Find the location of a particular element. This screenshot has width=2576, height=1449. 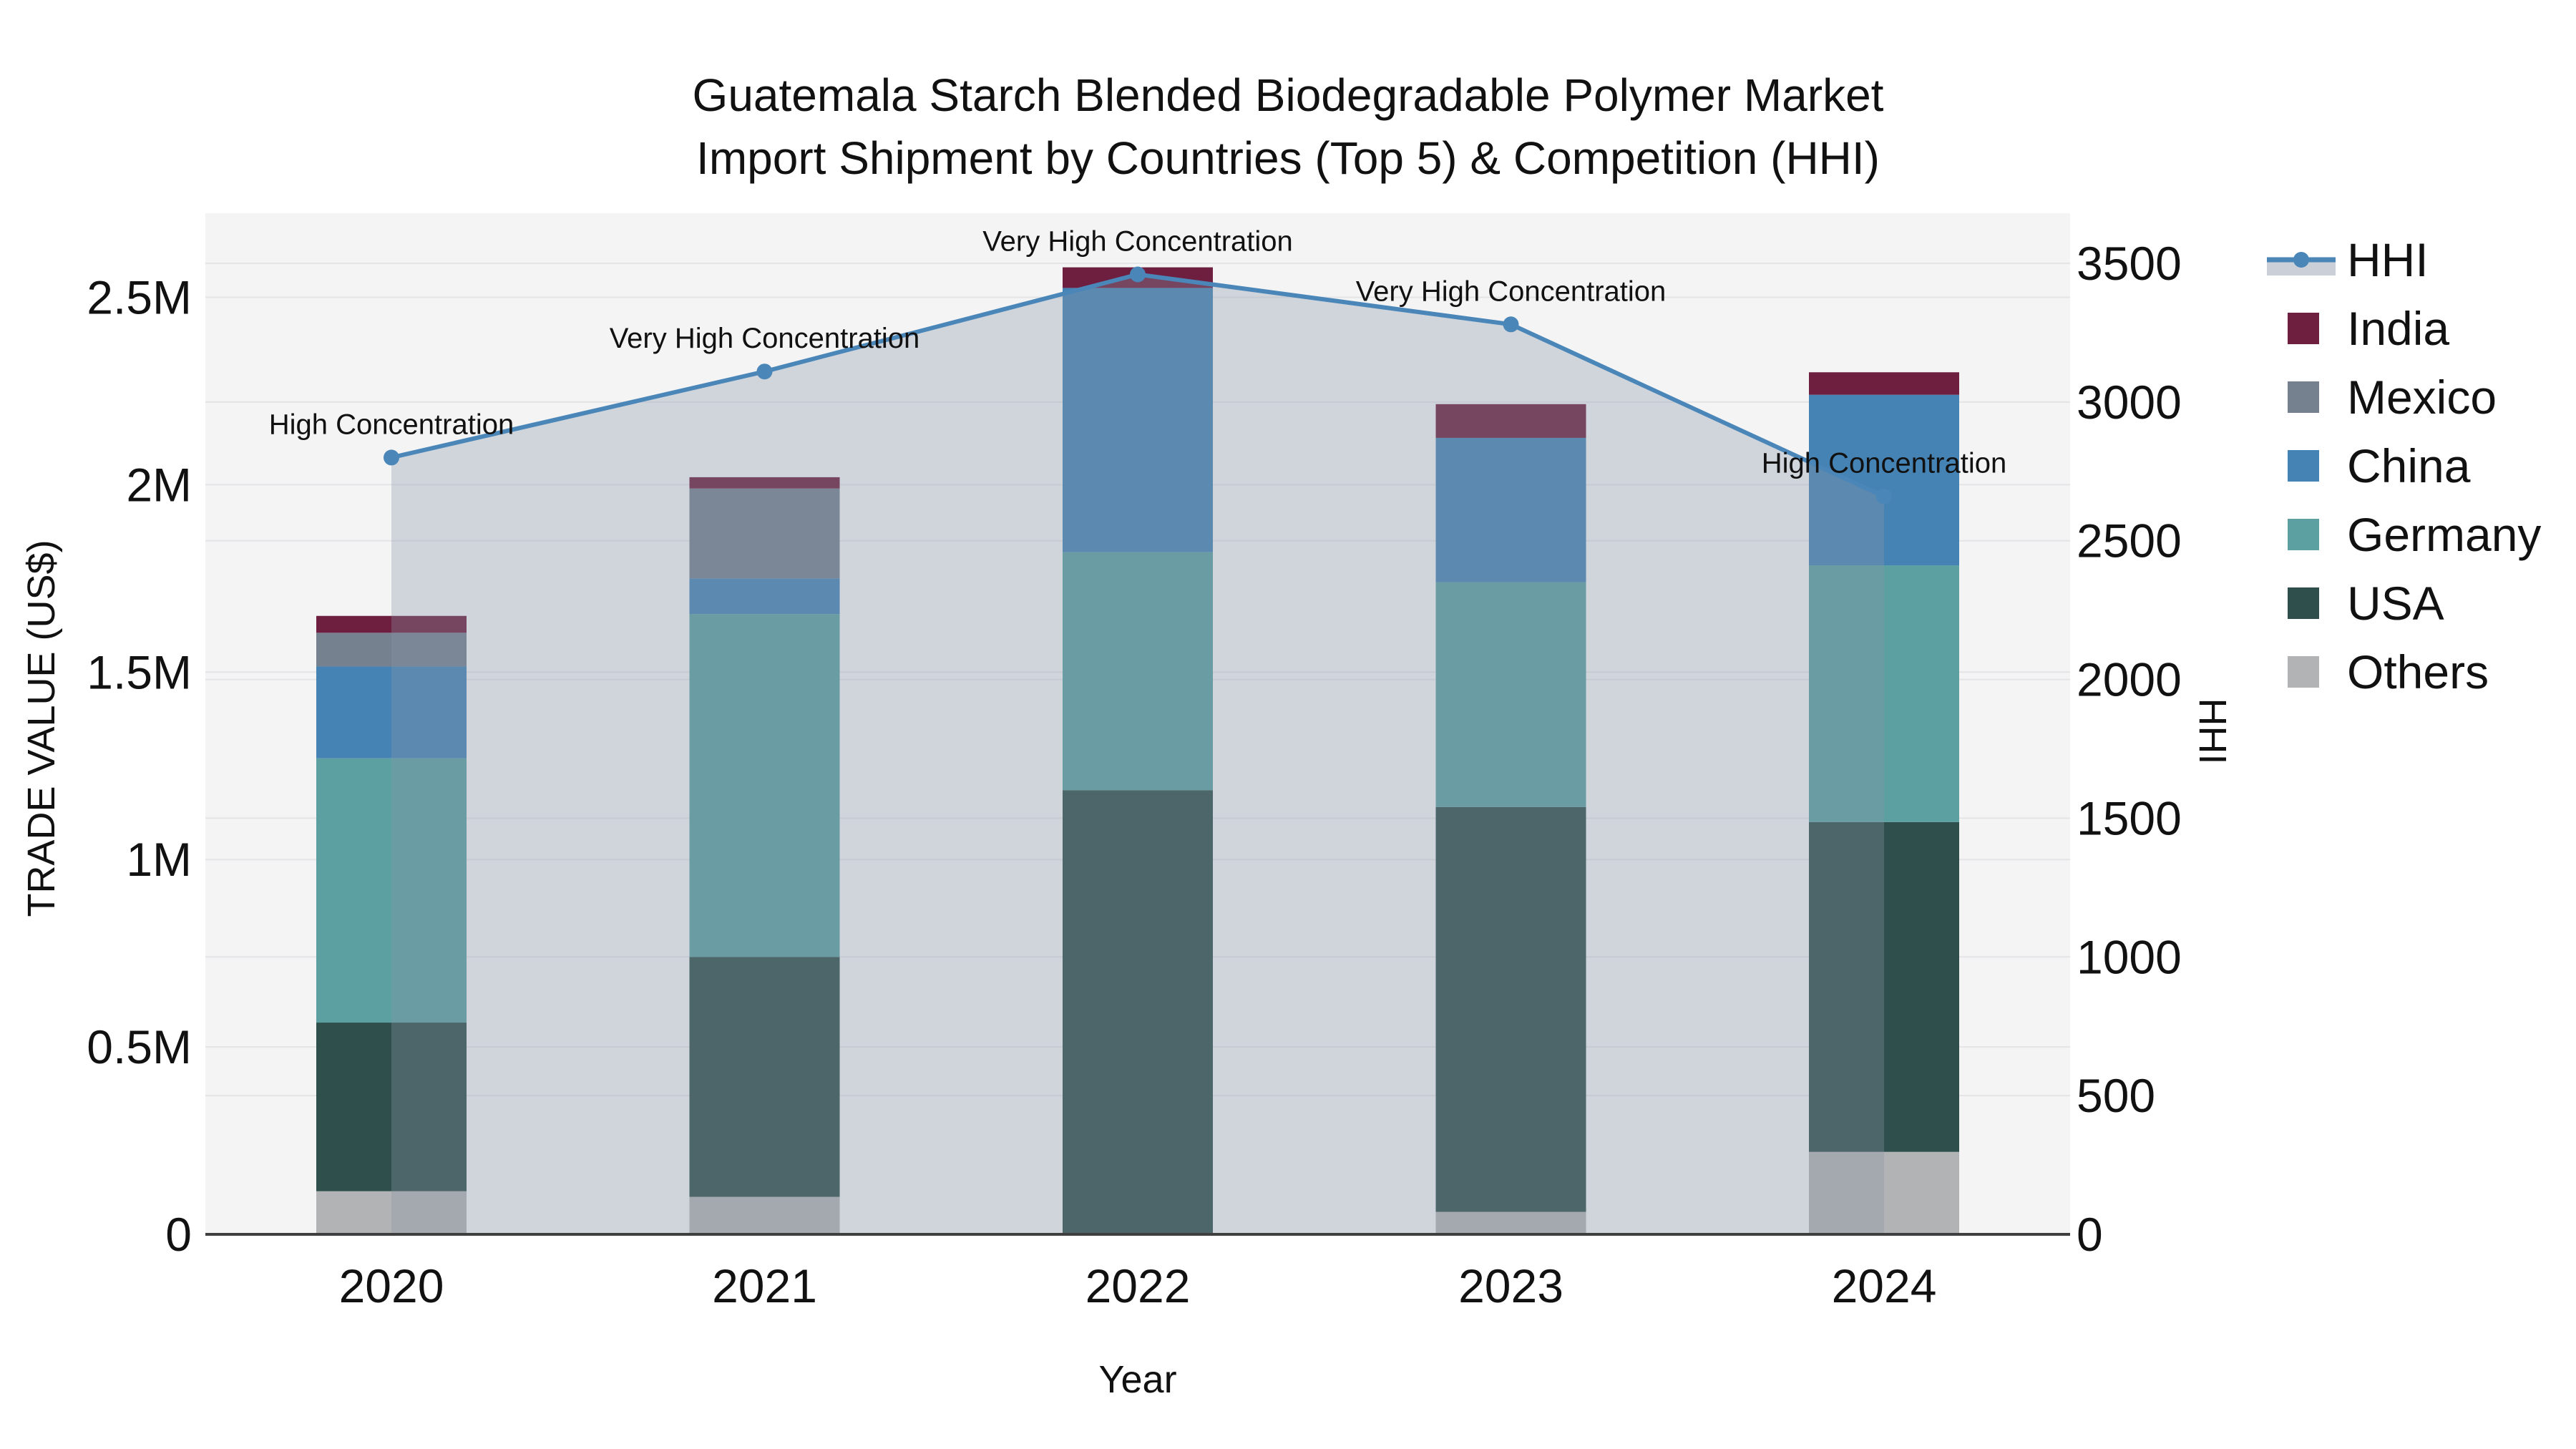

hhi-annotation-2021: Very High Concentration is located at coordinates (765, 338).